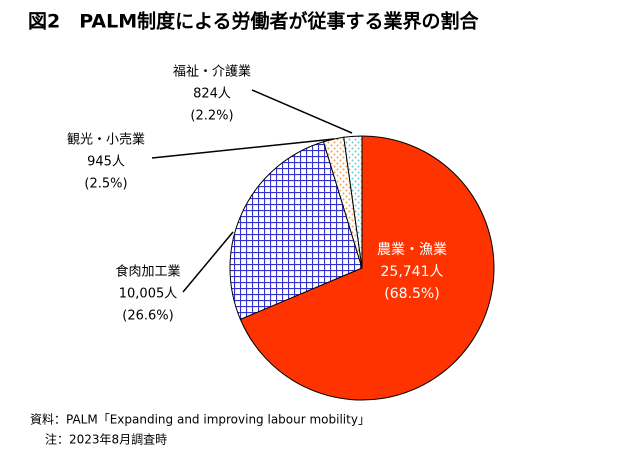  I want to click on slice-count-label: 25,741人, so click(412, 272).